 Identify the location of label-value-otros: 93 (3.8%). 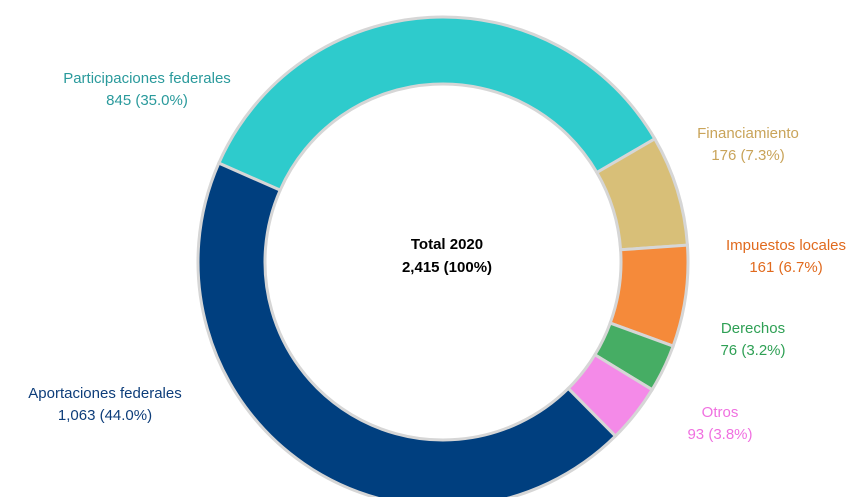
(719, 434).